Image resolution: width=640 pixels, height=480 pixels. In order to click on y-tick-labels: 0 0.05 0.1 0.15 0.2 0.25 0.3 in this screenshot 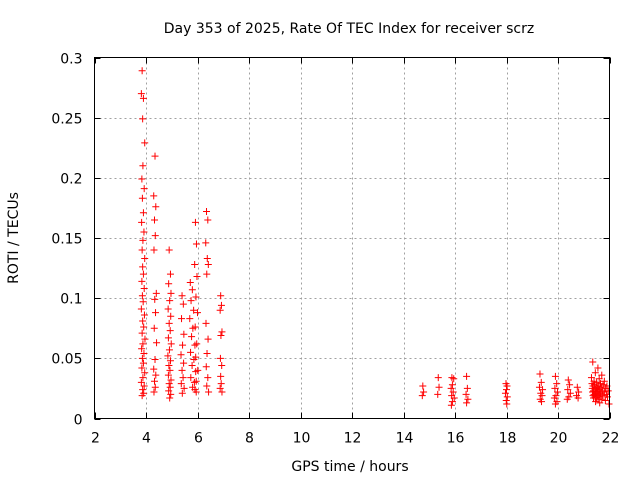, I will do `click(66, 240)`.